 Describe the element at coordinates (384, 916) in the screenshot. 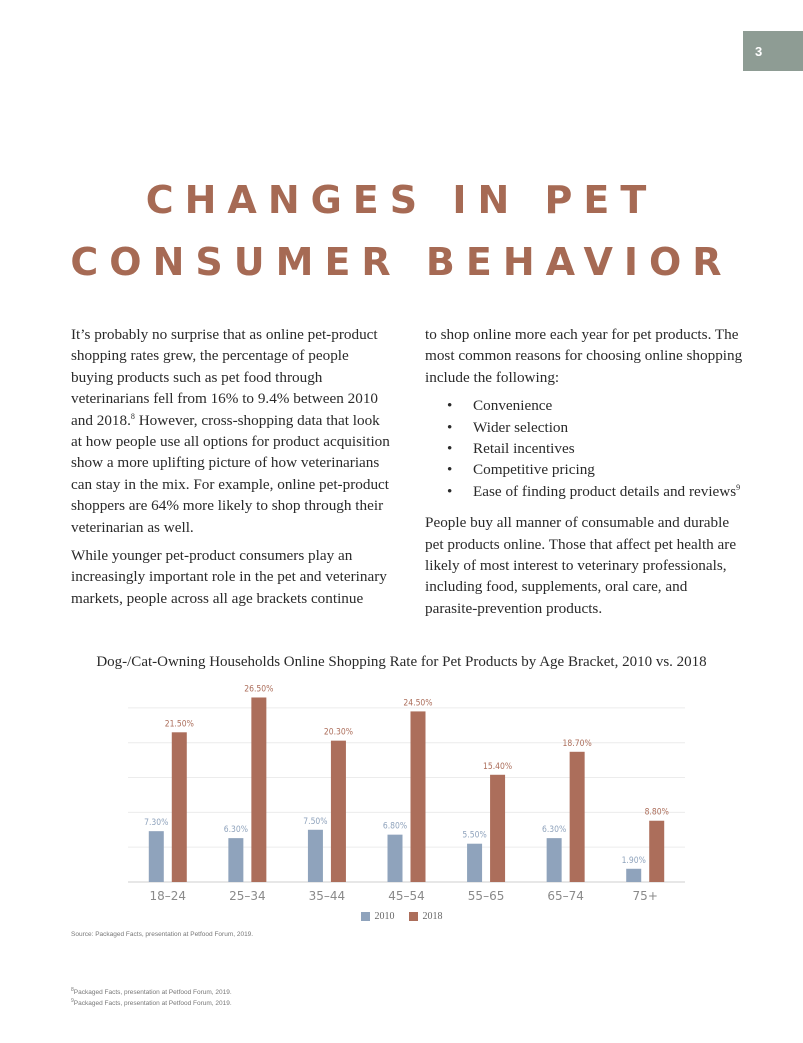

I see `legend-label-2010: 2010` at that location.